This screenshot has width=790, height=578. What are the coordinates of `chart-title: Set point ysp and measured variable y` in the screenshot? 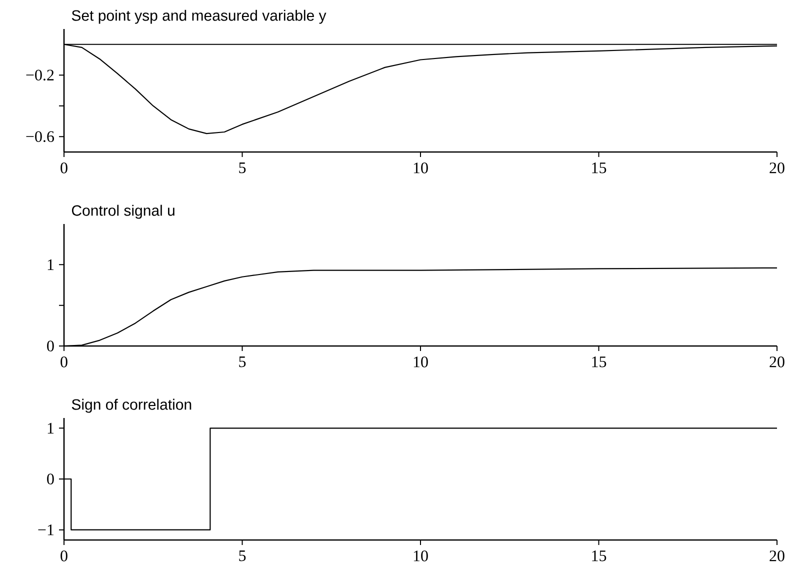 It's located at (199, 17).